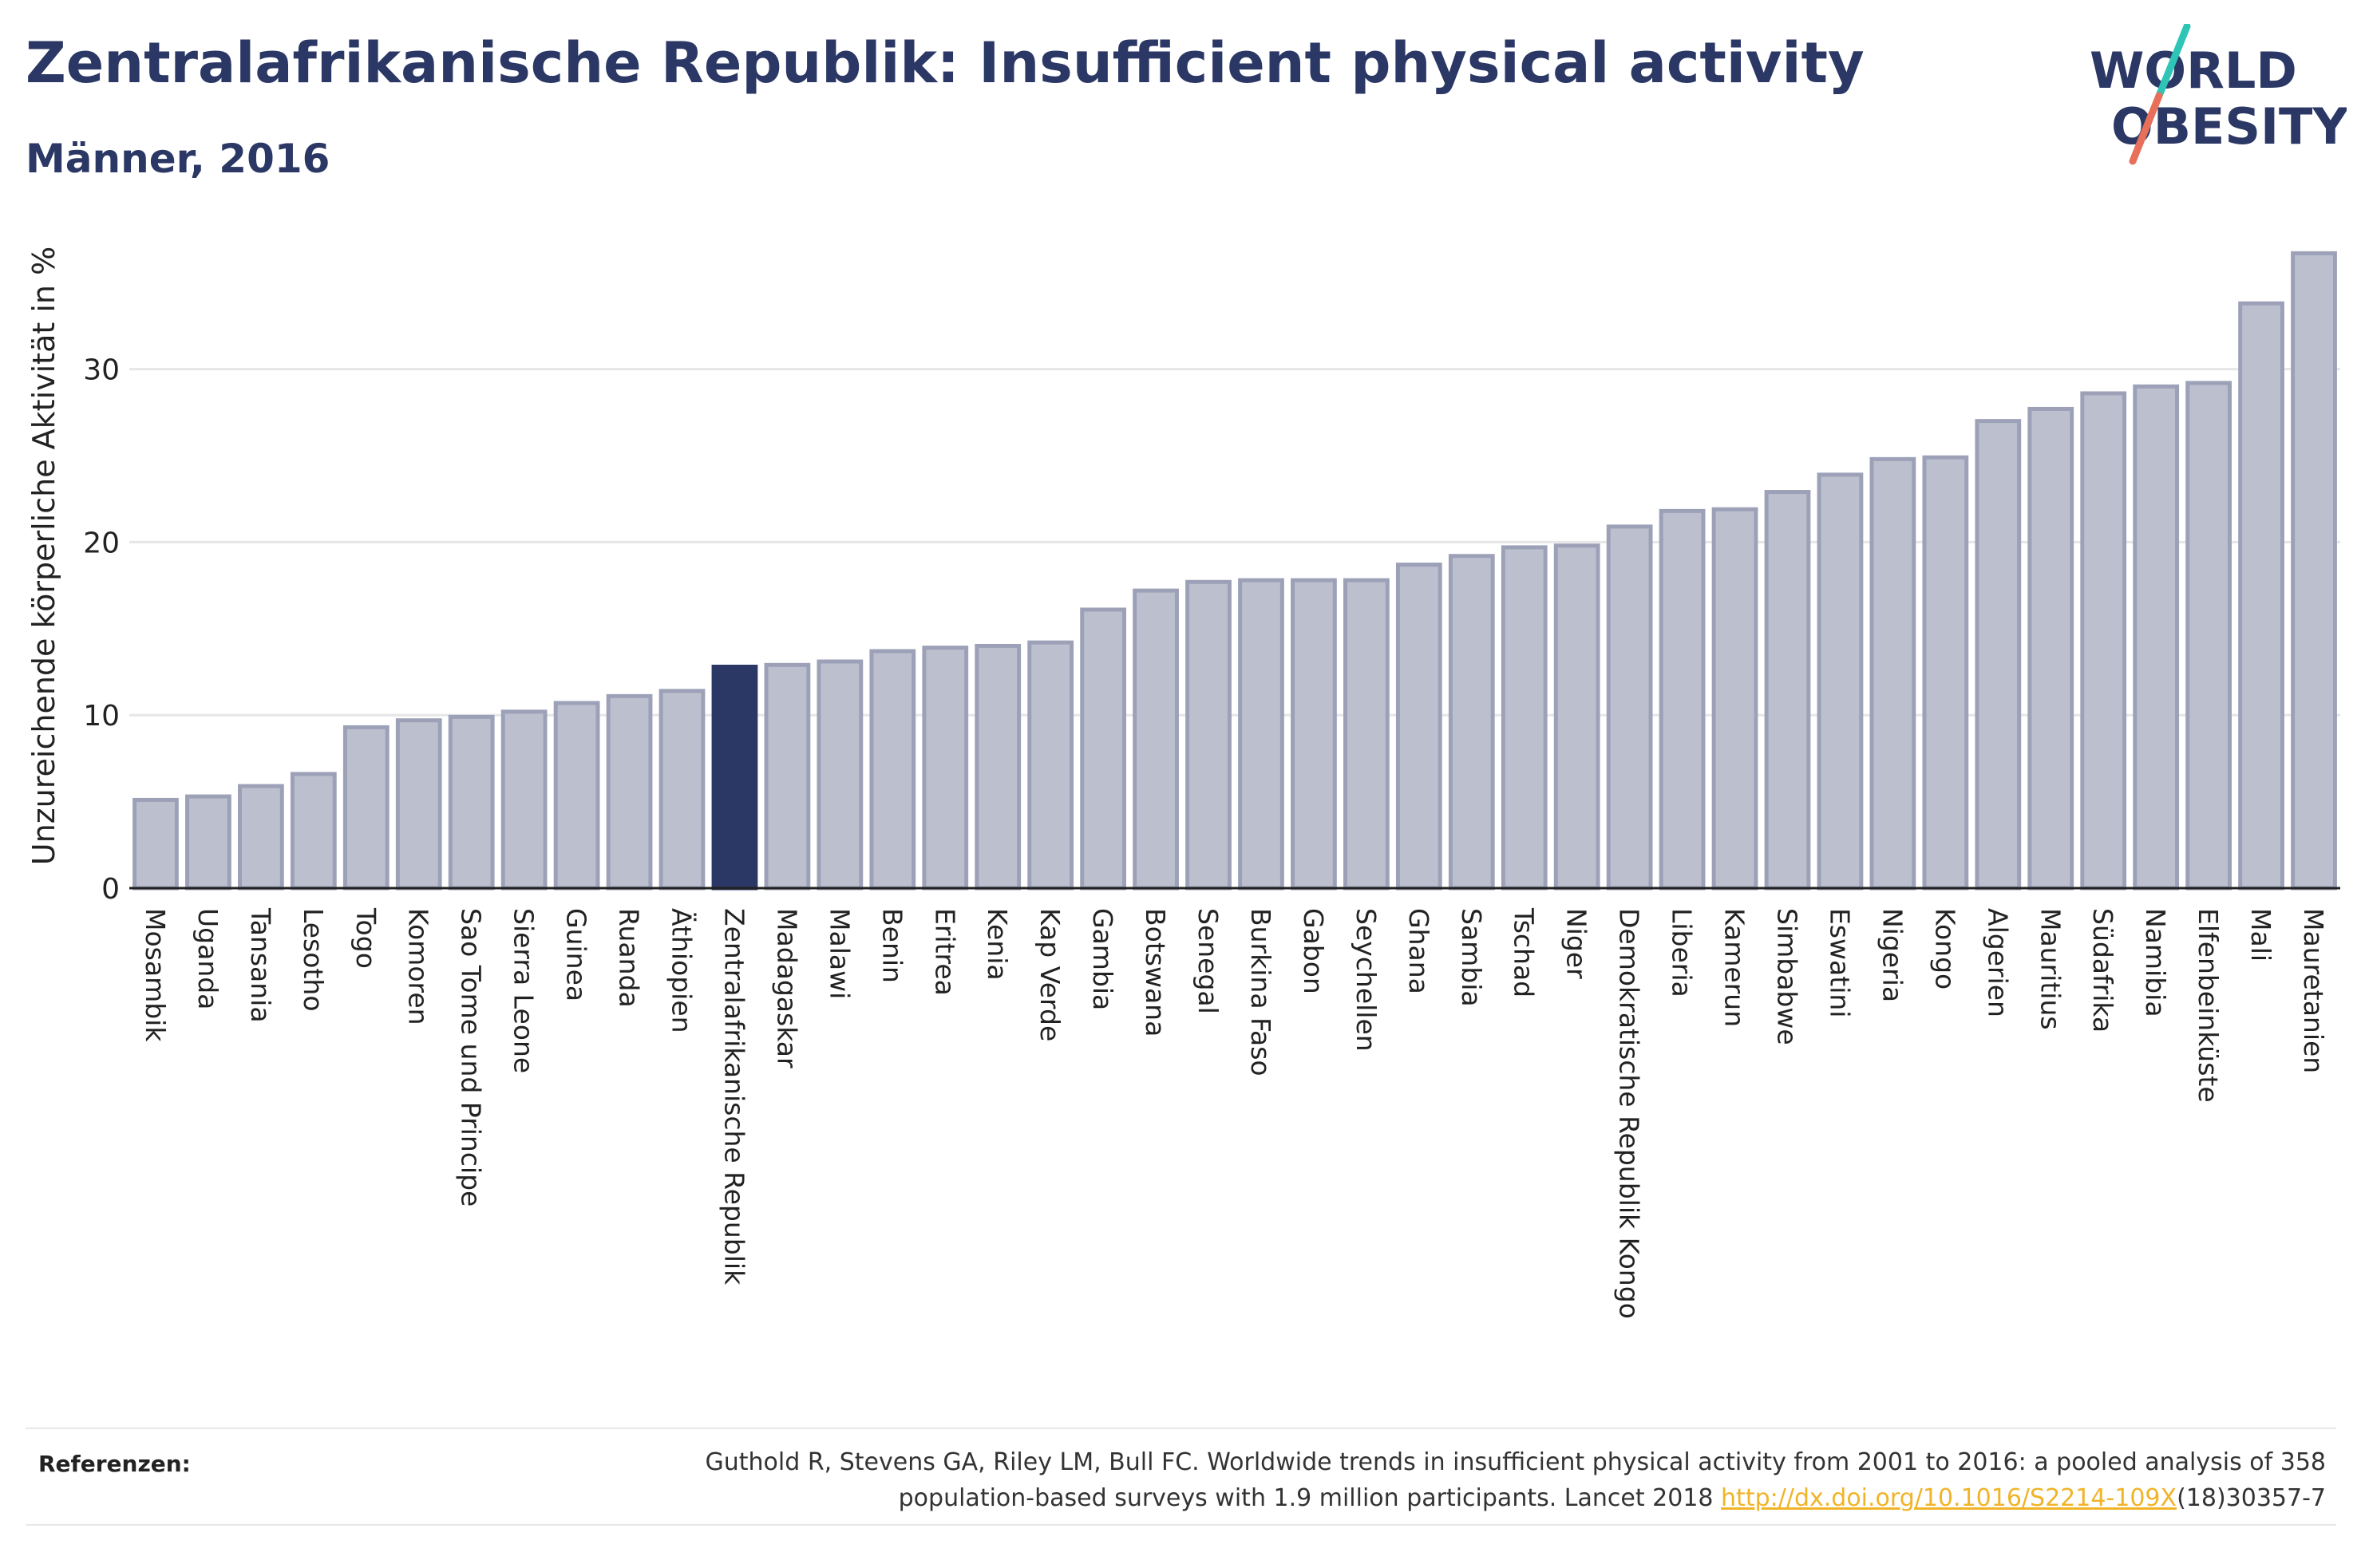 This screenshot has width=2361, height=1568. What do you see at coordinates (1629, 1113) in the screenshot?
I see `x-tick-label: Demokratische Republik Kongo` at bounding box center [1629, 1113].